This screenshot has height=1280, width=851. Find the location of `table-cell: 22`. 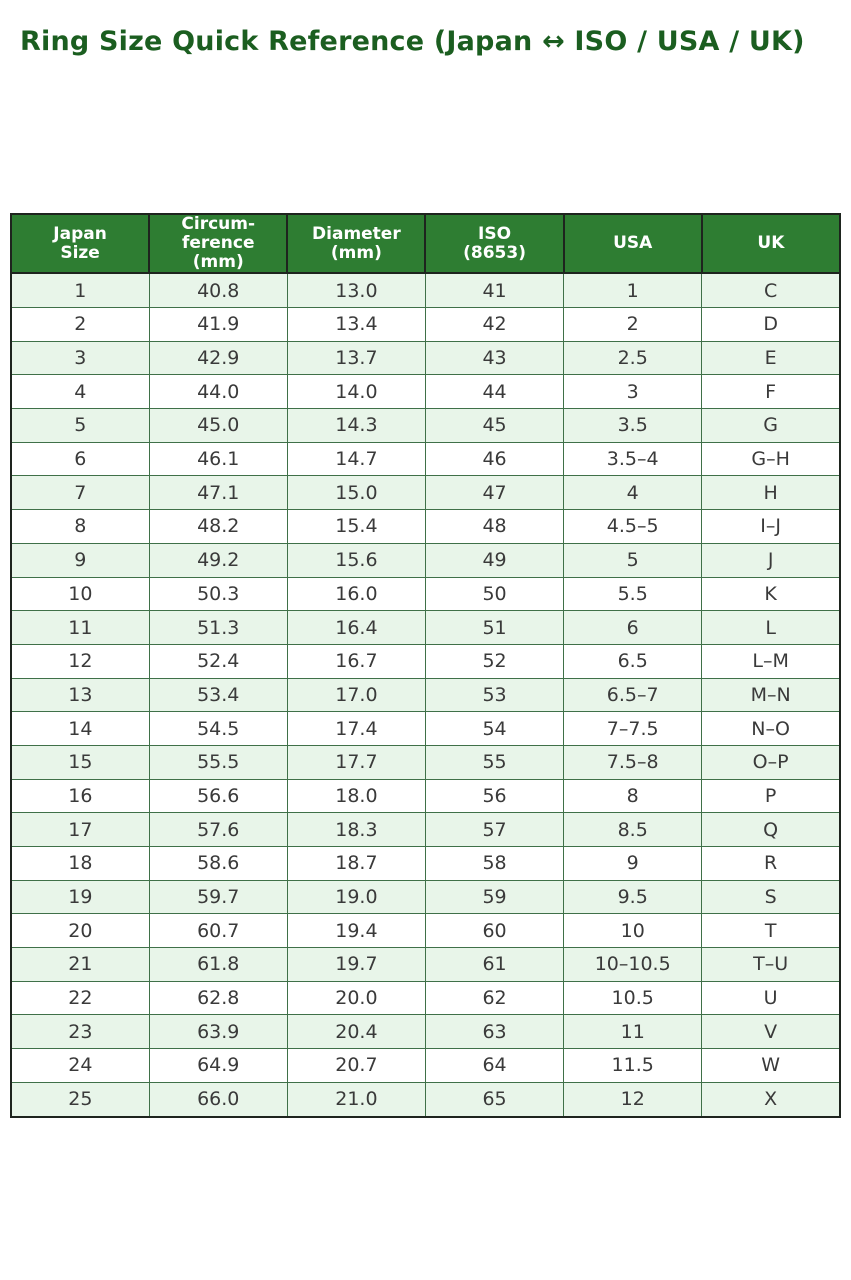

table-cell: 22 is located at coordinates (80, 998).